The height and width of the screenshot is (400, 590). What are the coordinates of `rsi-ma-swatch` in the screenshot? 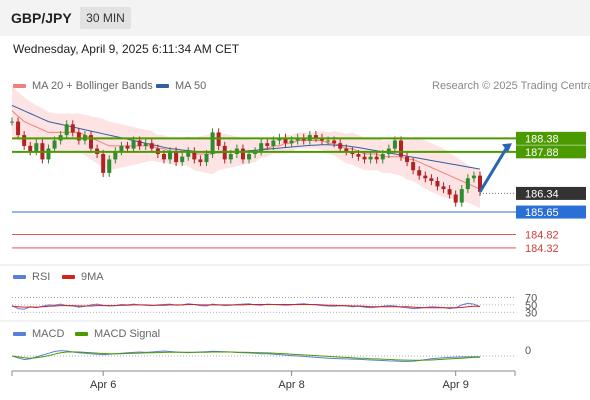 It's located at (68, 277).